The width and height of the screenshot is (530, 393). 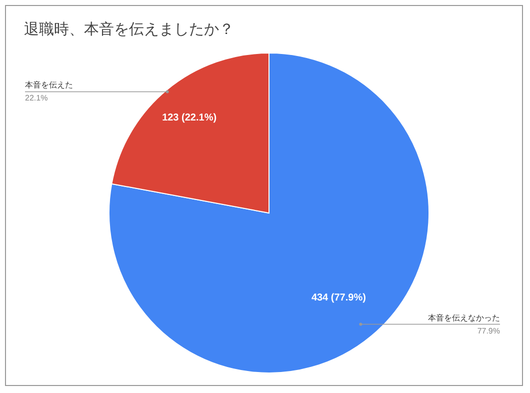 I want to click on data-label: 434 (77.9%), so click(x=338, y=298).